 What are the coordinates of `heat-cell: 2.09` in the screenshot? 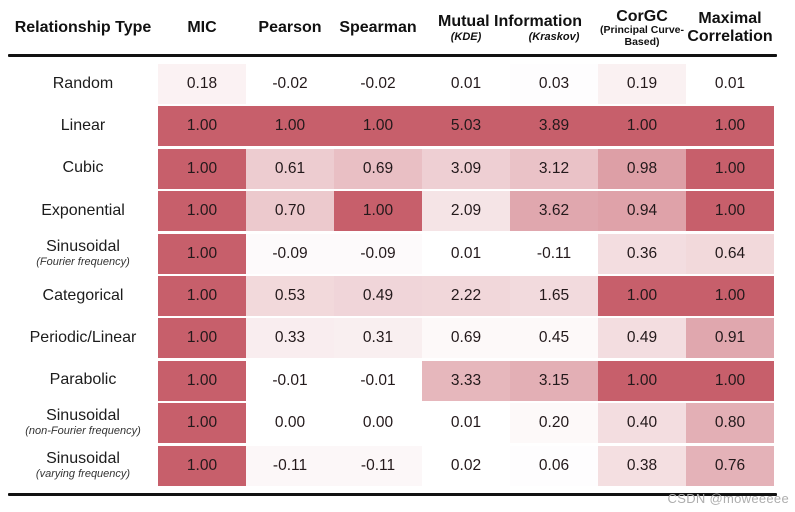 It's located at (466, 211).